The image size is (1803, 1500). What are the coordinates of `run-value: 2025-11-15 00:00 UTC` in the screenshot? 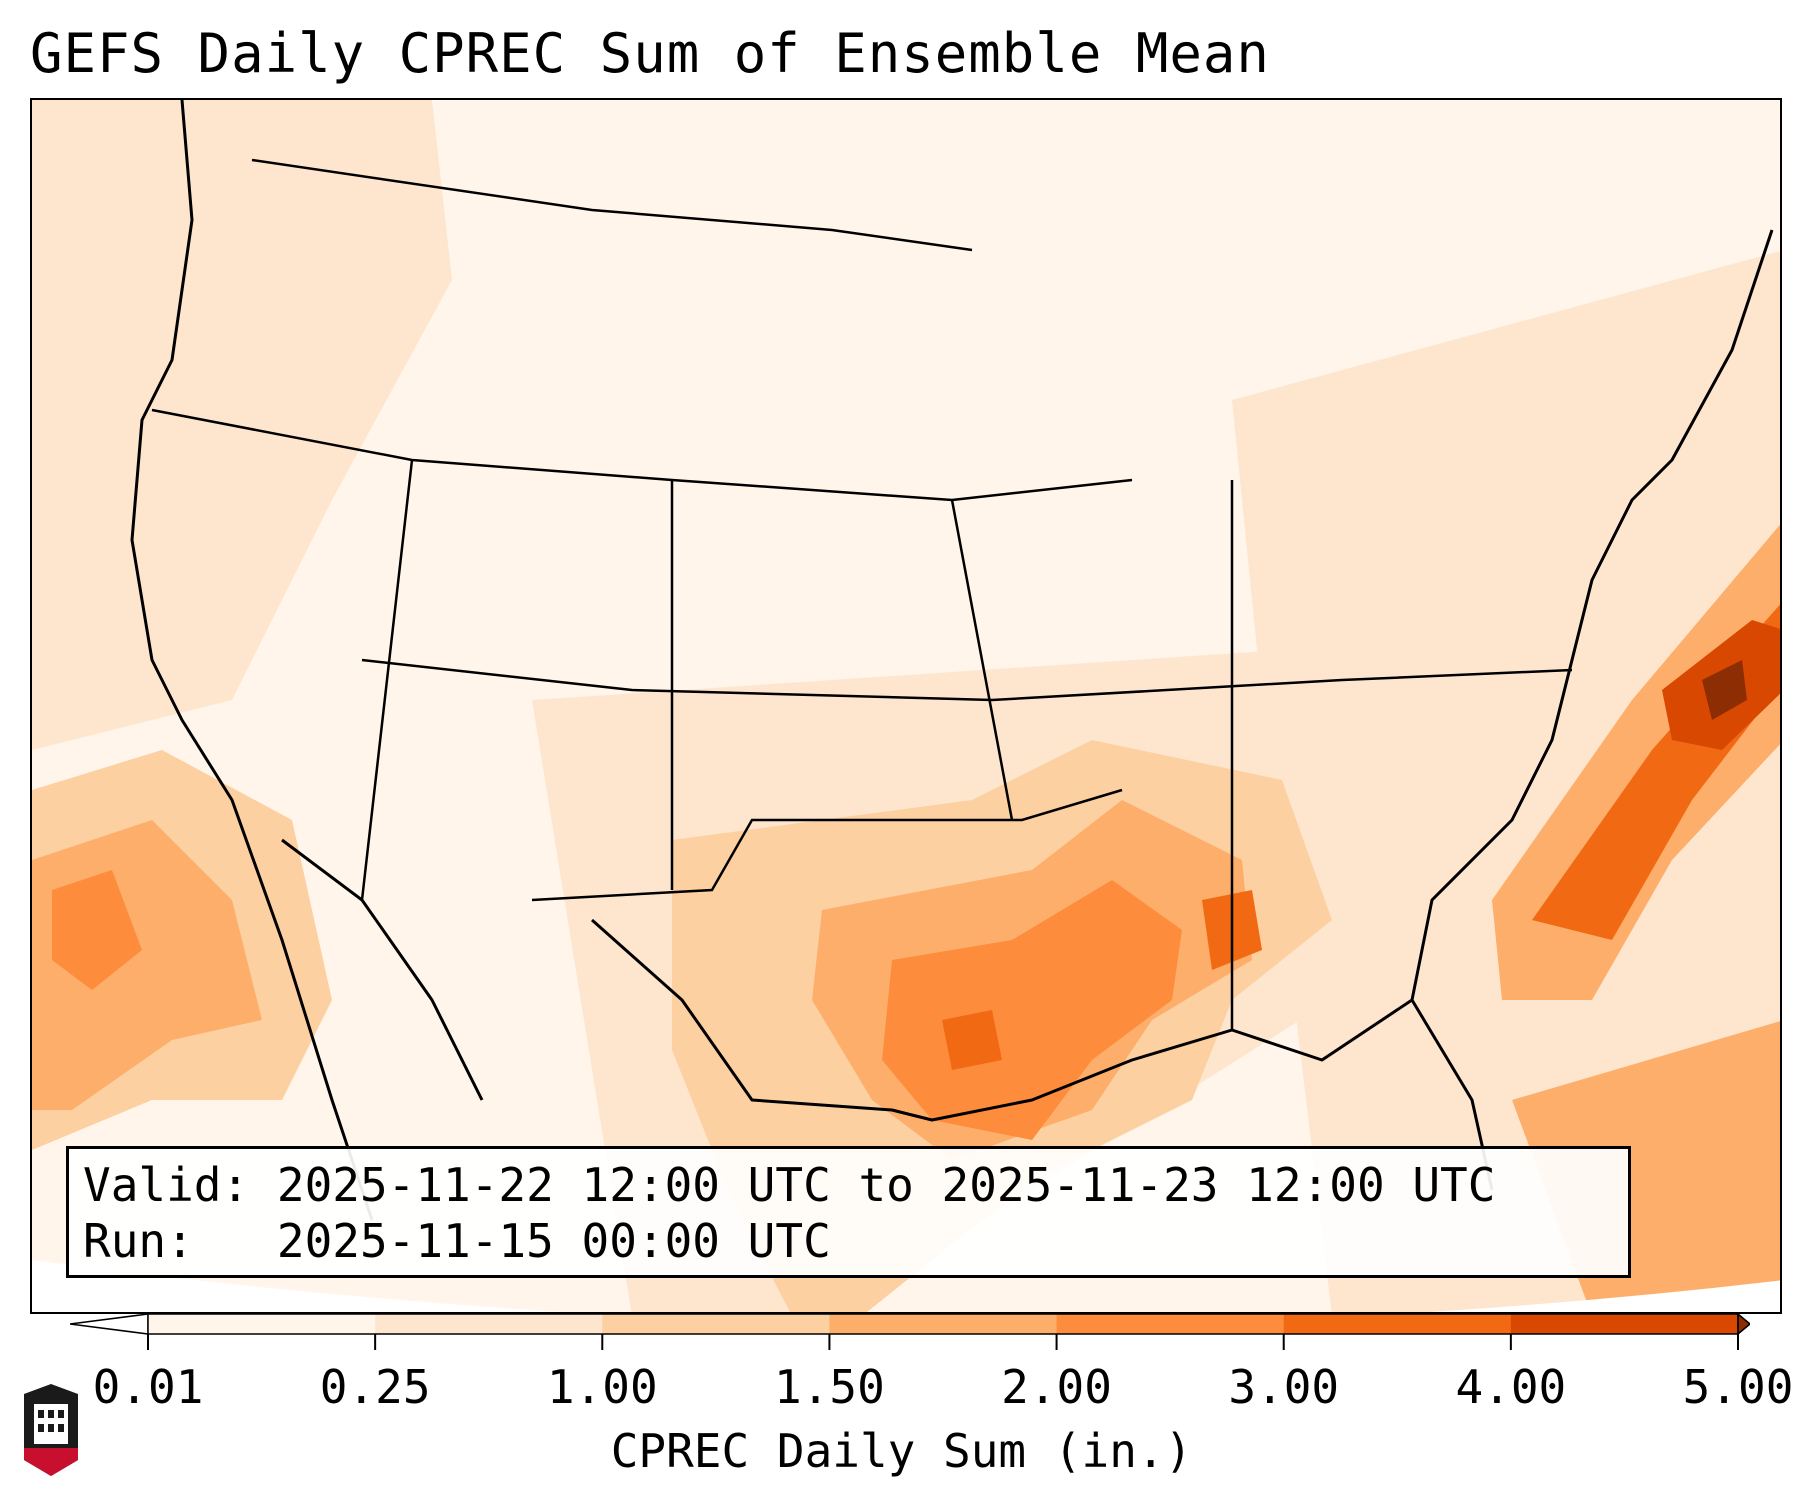 It's located at (553, 1241).